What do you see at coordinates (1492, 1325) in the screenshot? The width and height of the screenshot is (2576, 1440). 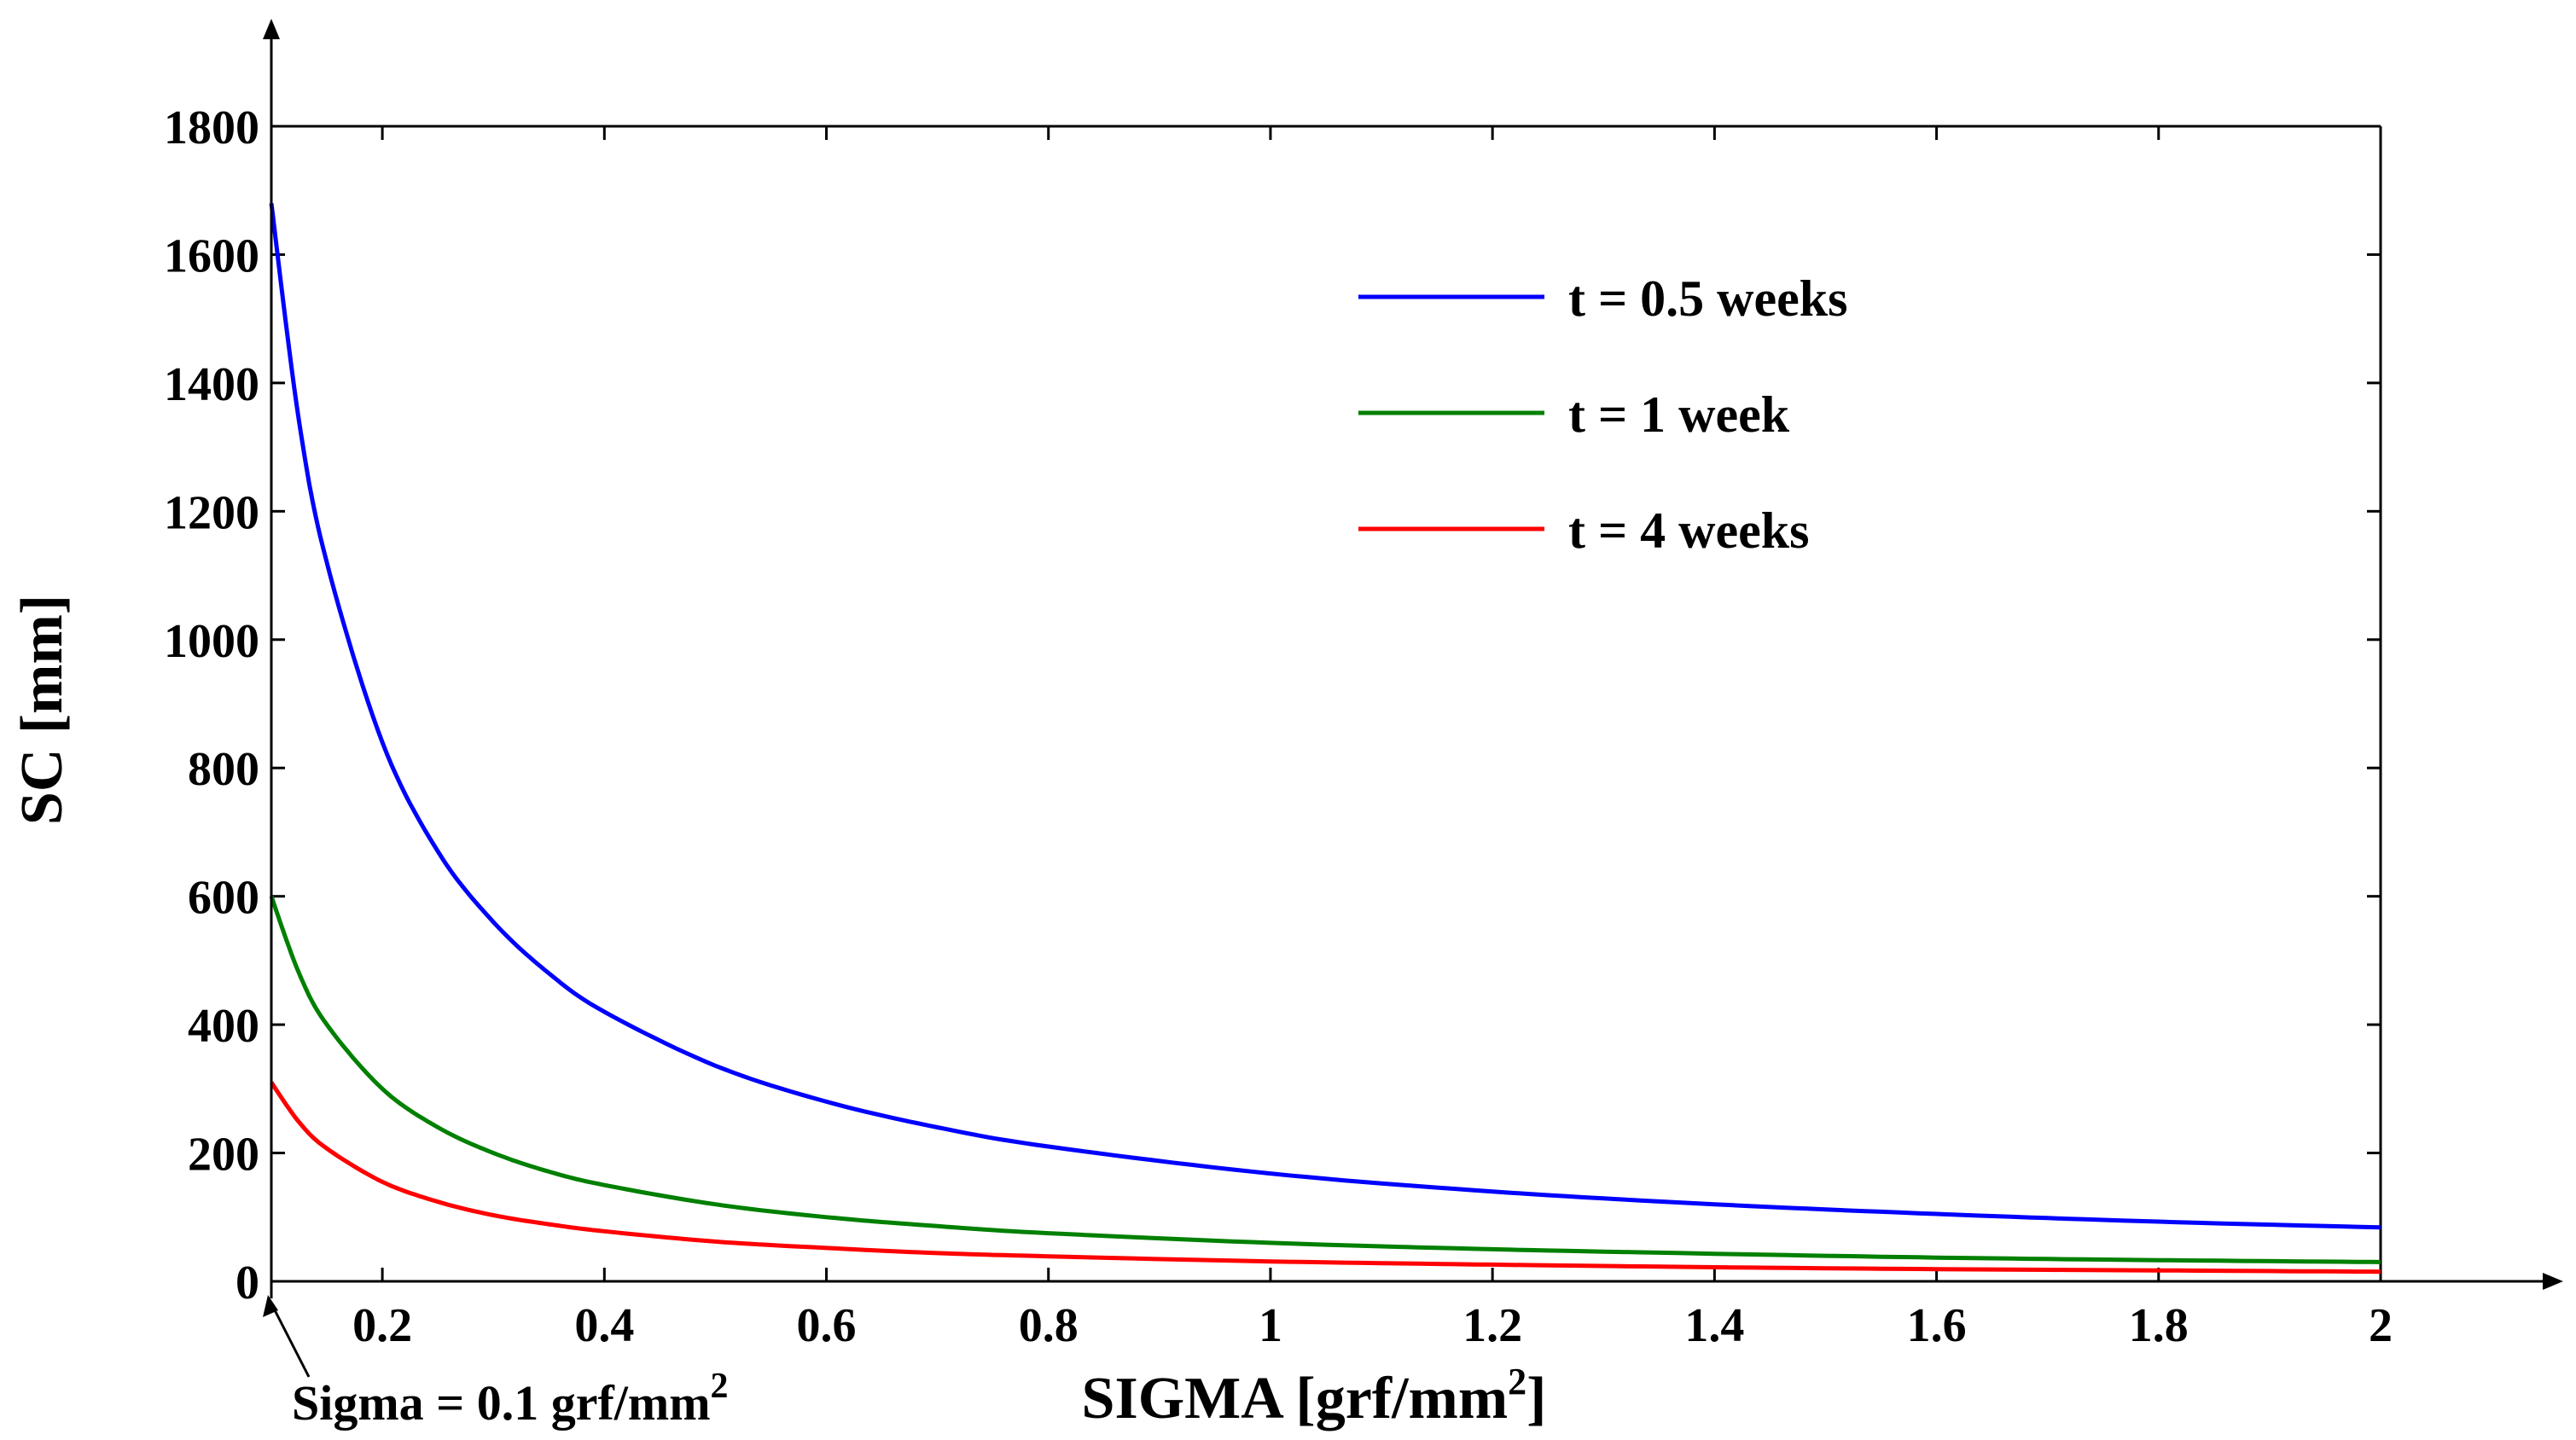 I see `x-tick-label: 1.2` at bounding box center [1492, 1325].